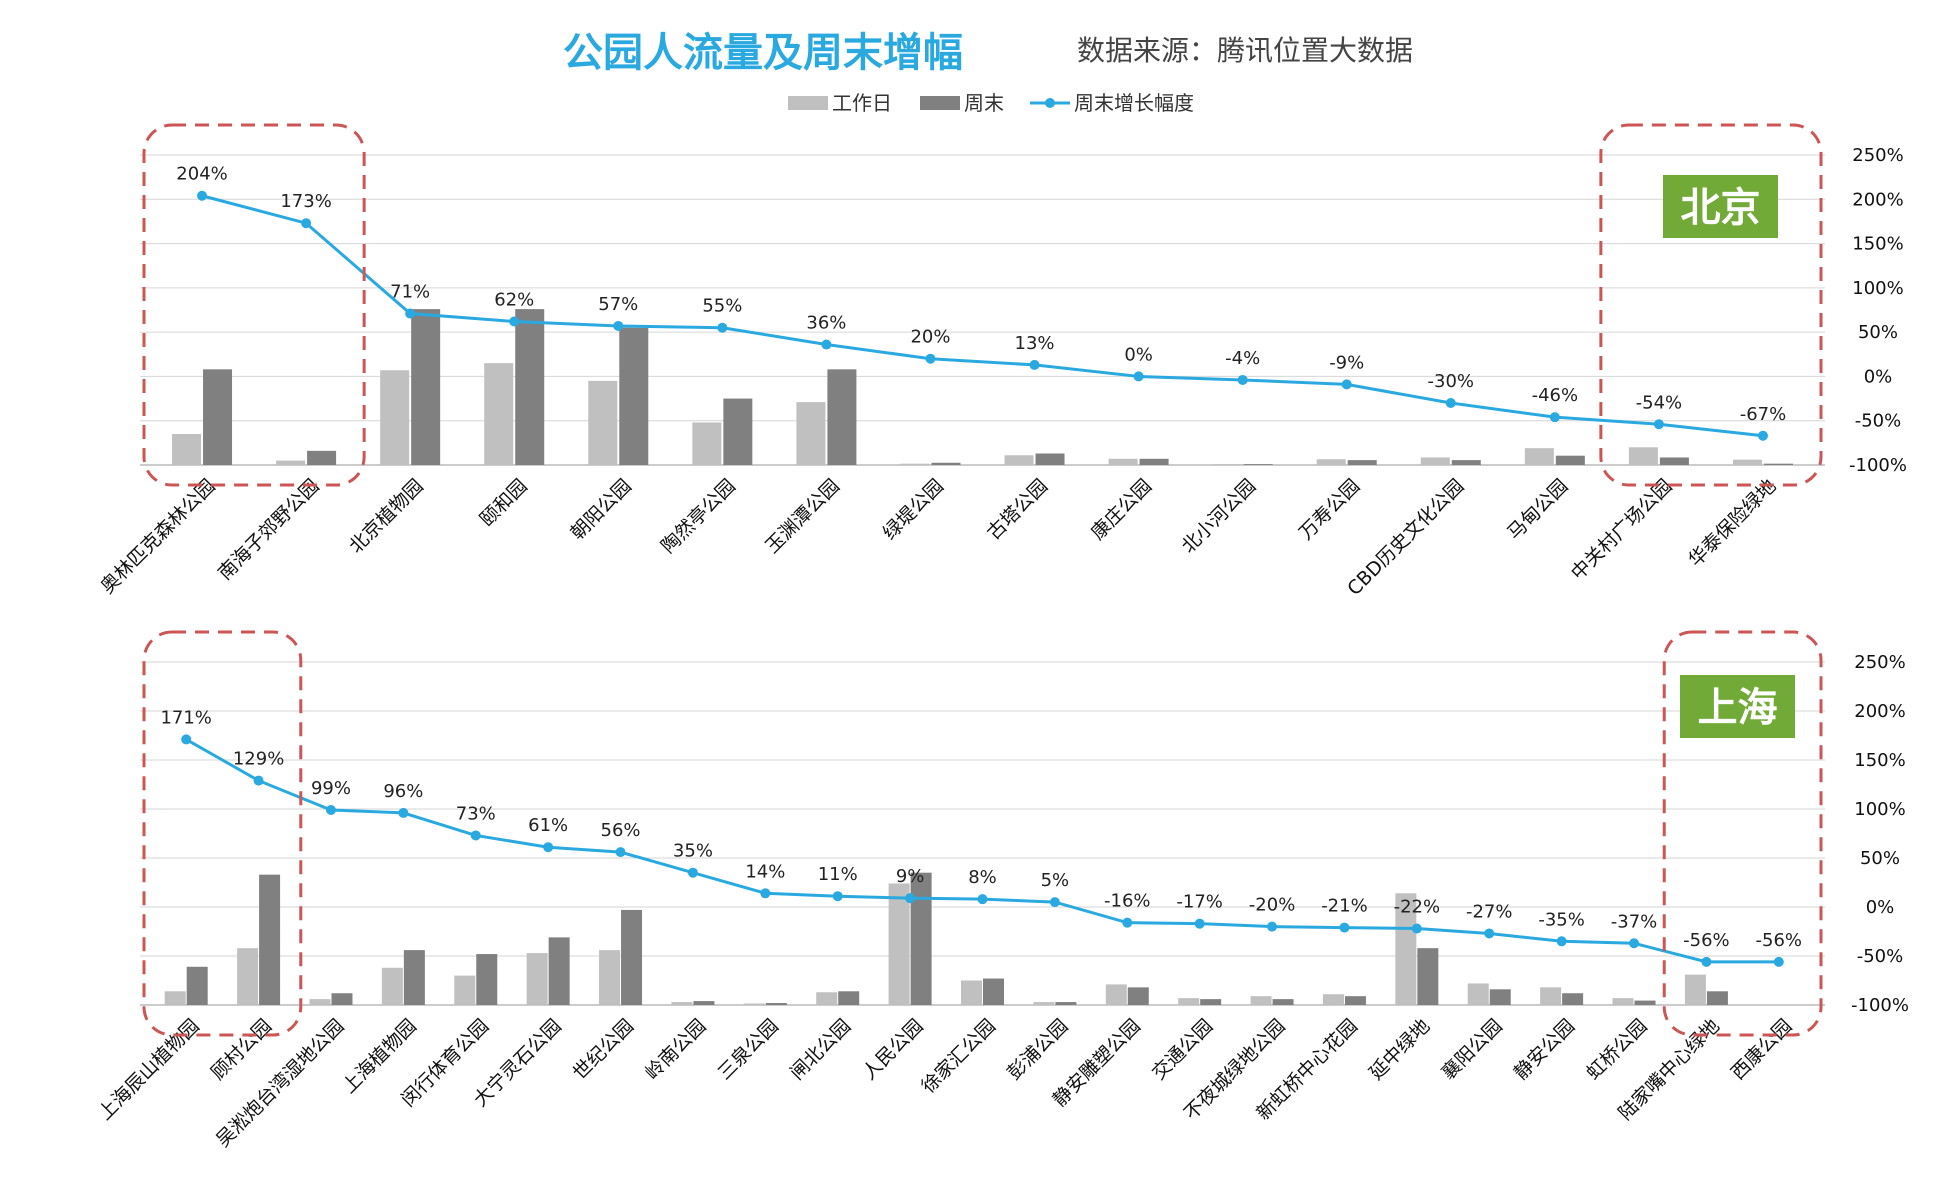 The width and height of the screenshot is (1954, 1192). Describe the element at coordinates (1417, 907) in the screenshot. I see `growth-data-label: -22%` at that location.